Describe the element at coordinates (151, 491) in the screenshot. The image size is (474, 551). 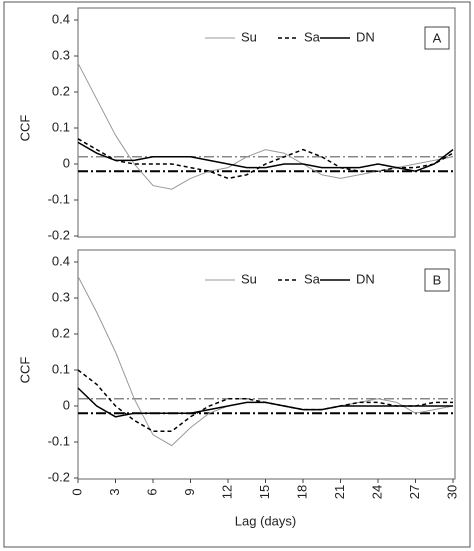
I see `x-tick-label: 6` at that location.